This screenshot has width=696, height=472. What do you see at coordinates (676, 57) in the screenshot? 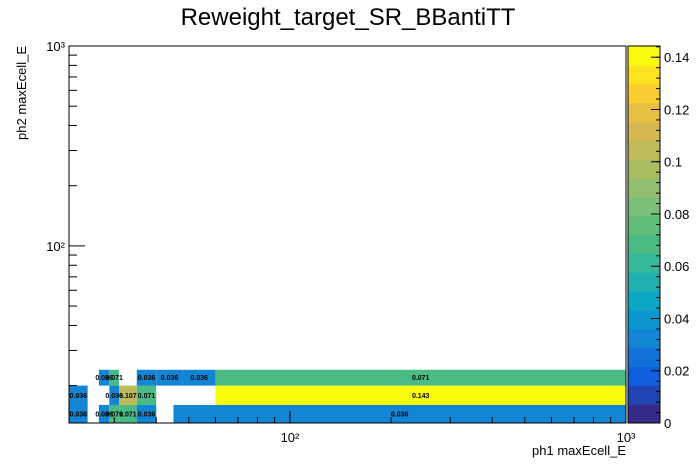
I see `palette-tick-label: 0.14` at bounding box center [676, 57].